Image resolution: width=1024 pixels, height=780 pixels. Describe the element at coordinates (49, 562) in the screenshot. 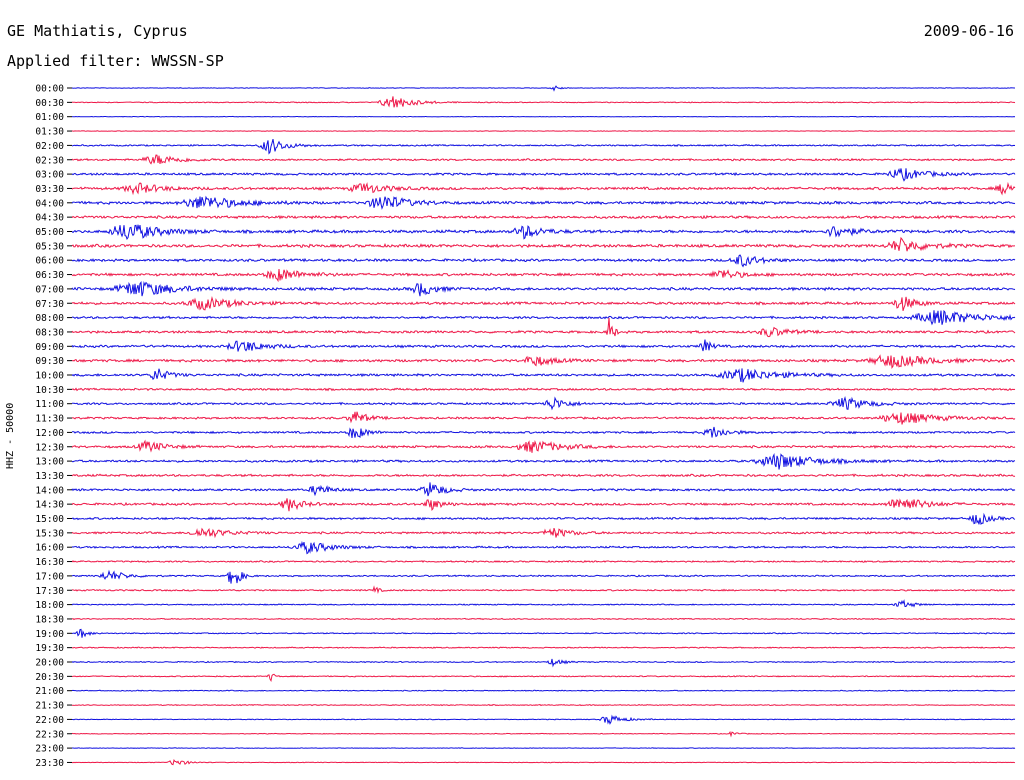

I see `time-label: 16:30` at that location.